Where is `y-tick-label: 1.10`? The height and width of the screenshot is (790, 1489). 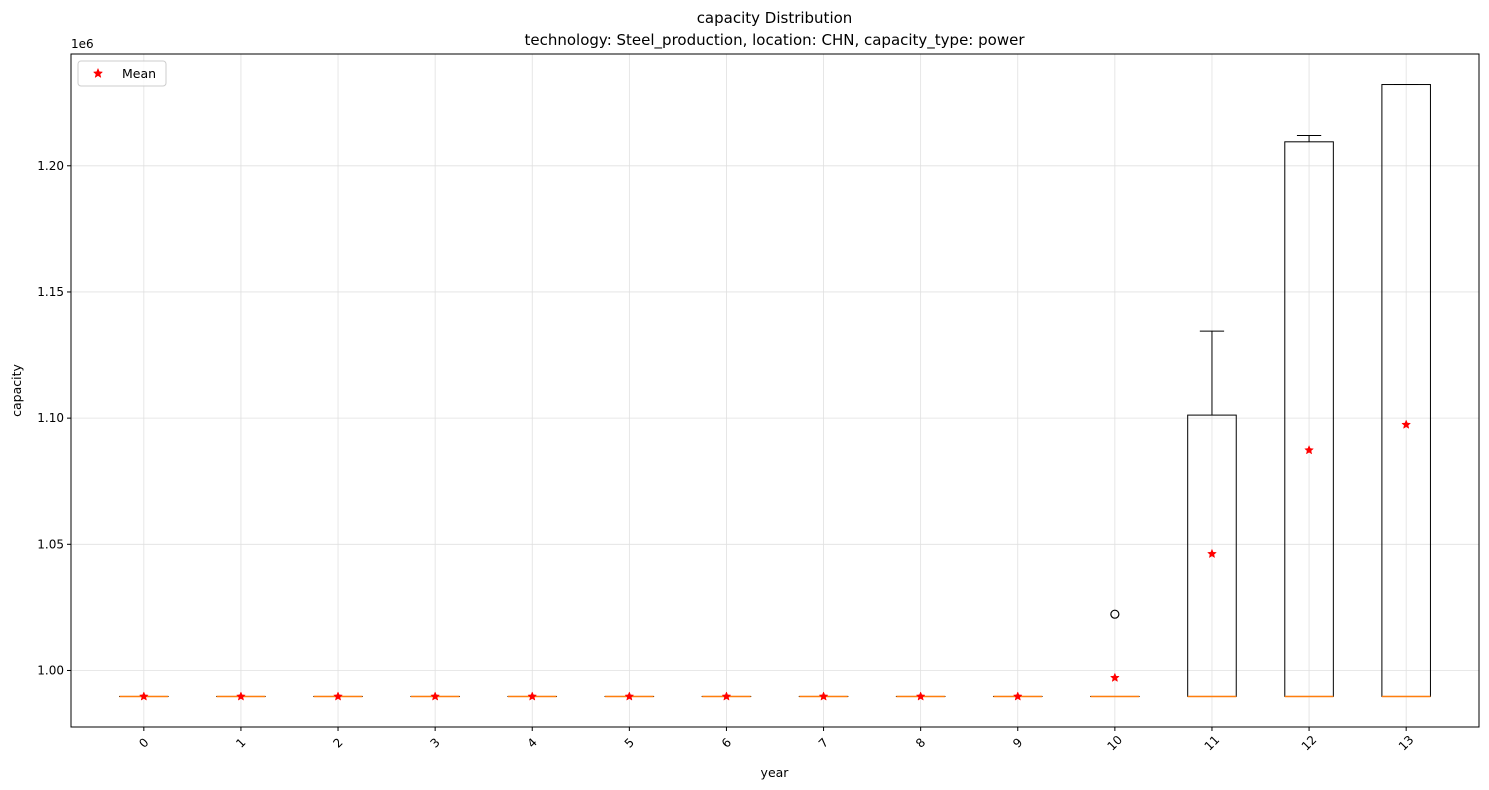
y-tick-label: 1.10 is located at coordinates (50, 418).